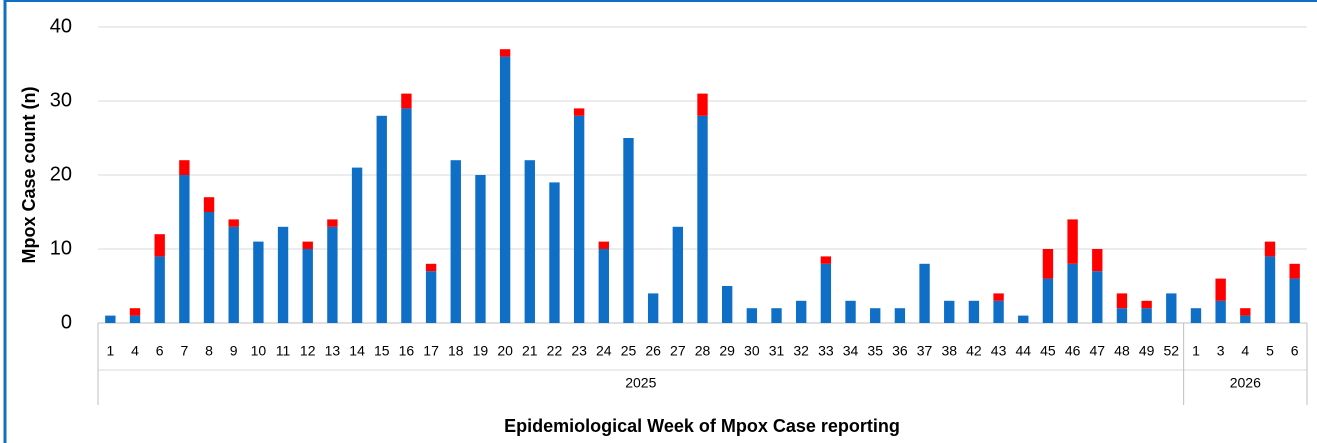  What do you see at coordinates (66, 322) in the screenshot?
I see `y-tick-label: 0` at bounding box center [66, 322].